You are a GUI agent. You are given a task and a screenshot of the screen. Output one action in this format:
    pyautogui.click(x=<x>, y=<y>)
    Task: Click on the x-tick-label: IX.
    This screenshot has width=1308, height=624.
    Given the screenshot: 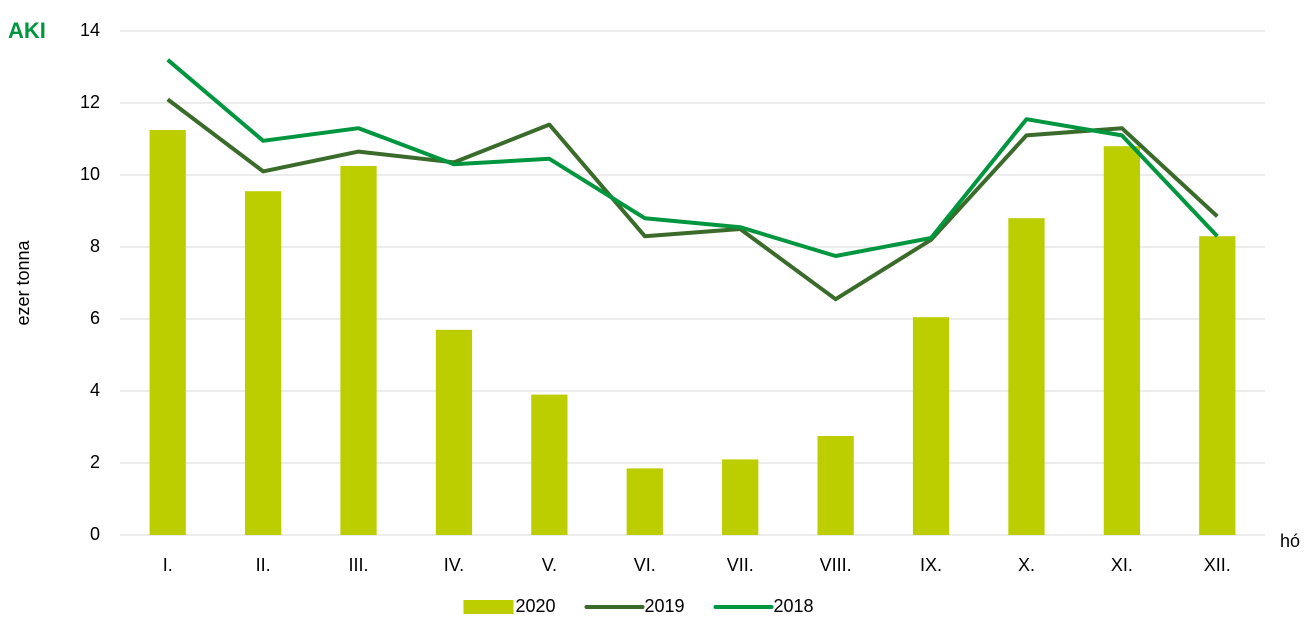 What is the action you would take?
    pyautogui.click(x=931, y=565)
    